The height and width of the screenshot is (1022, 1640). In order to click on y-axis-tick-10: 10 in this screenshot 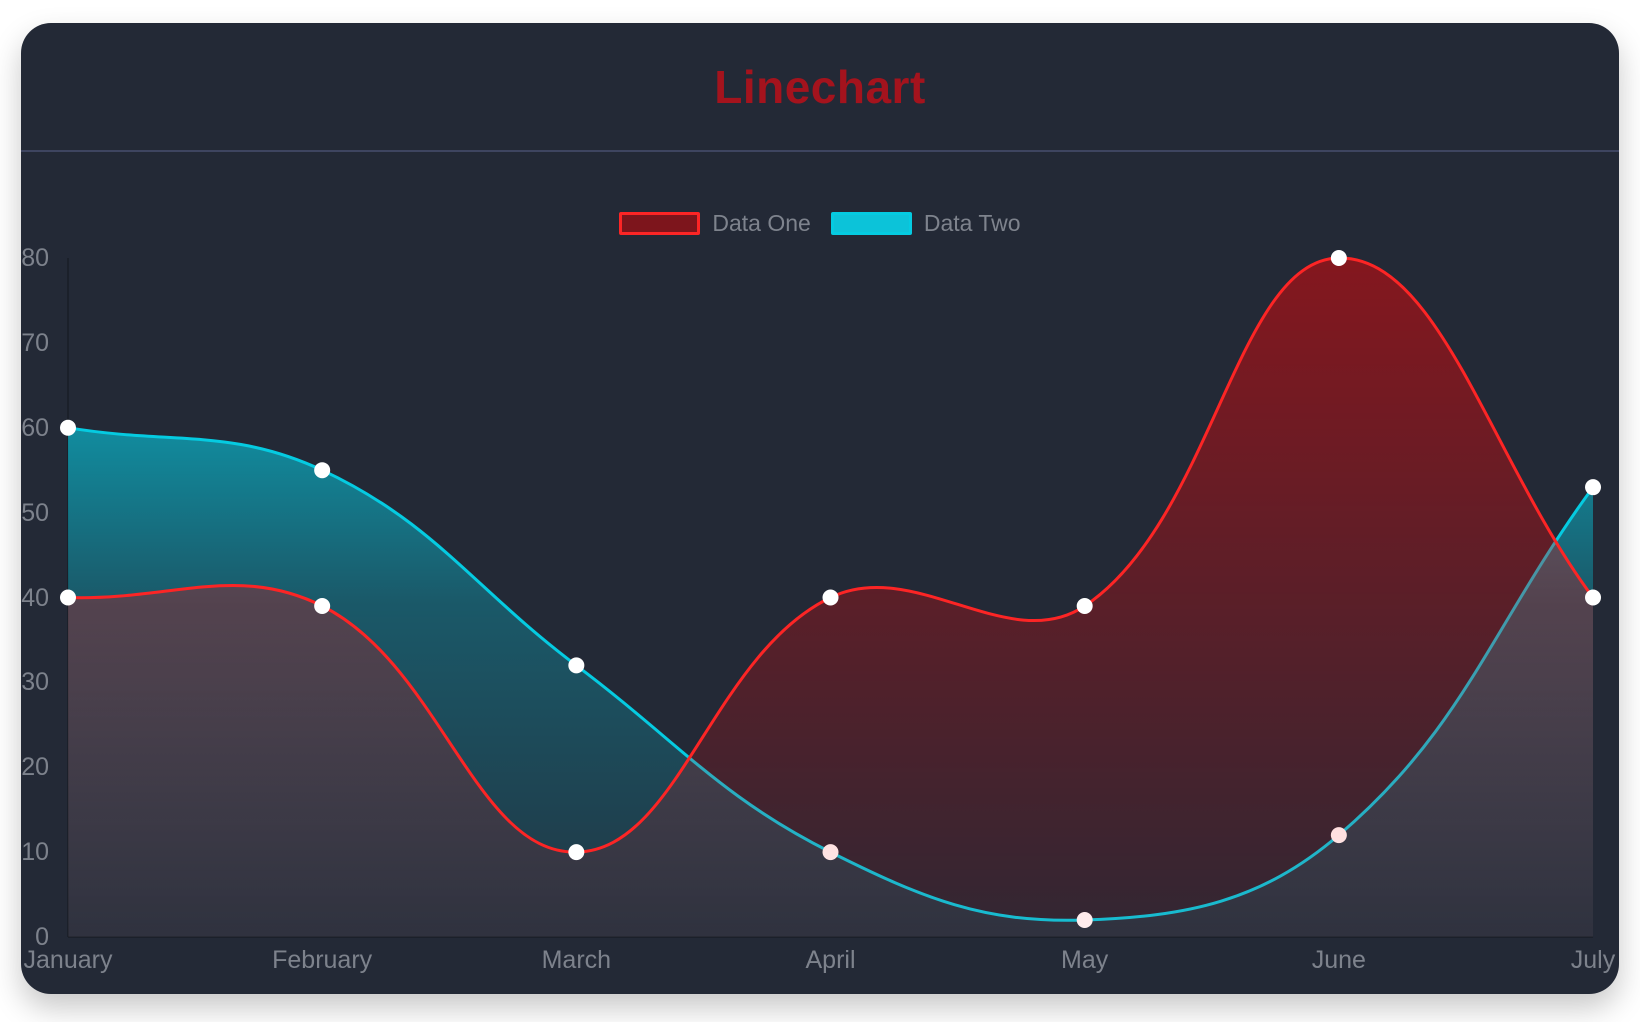, I will do `click(35, 852)`.